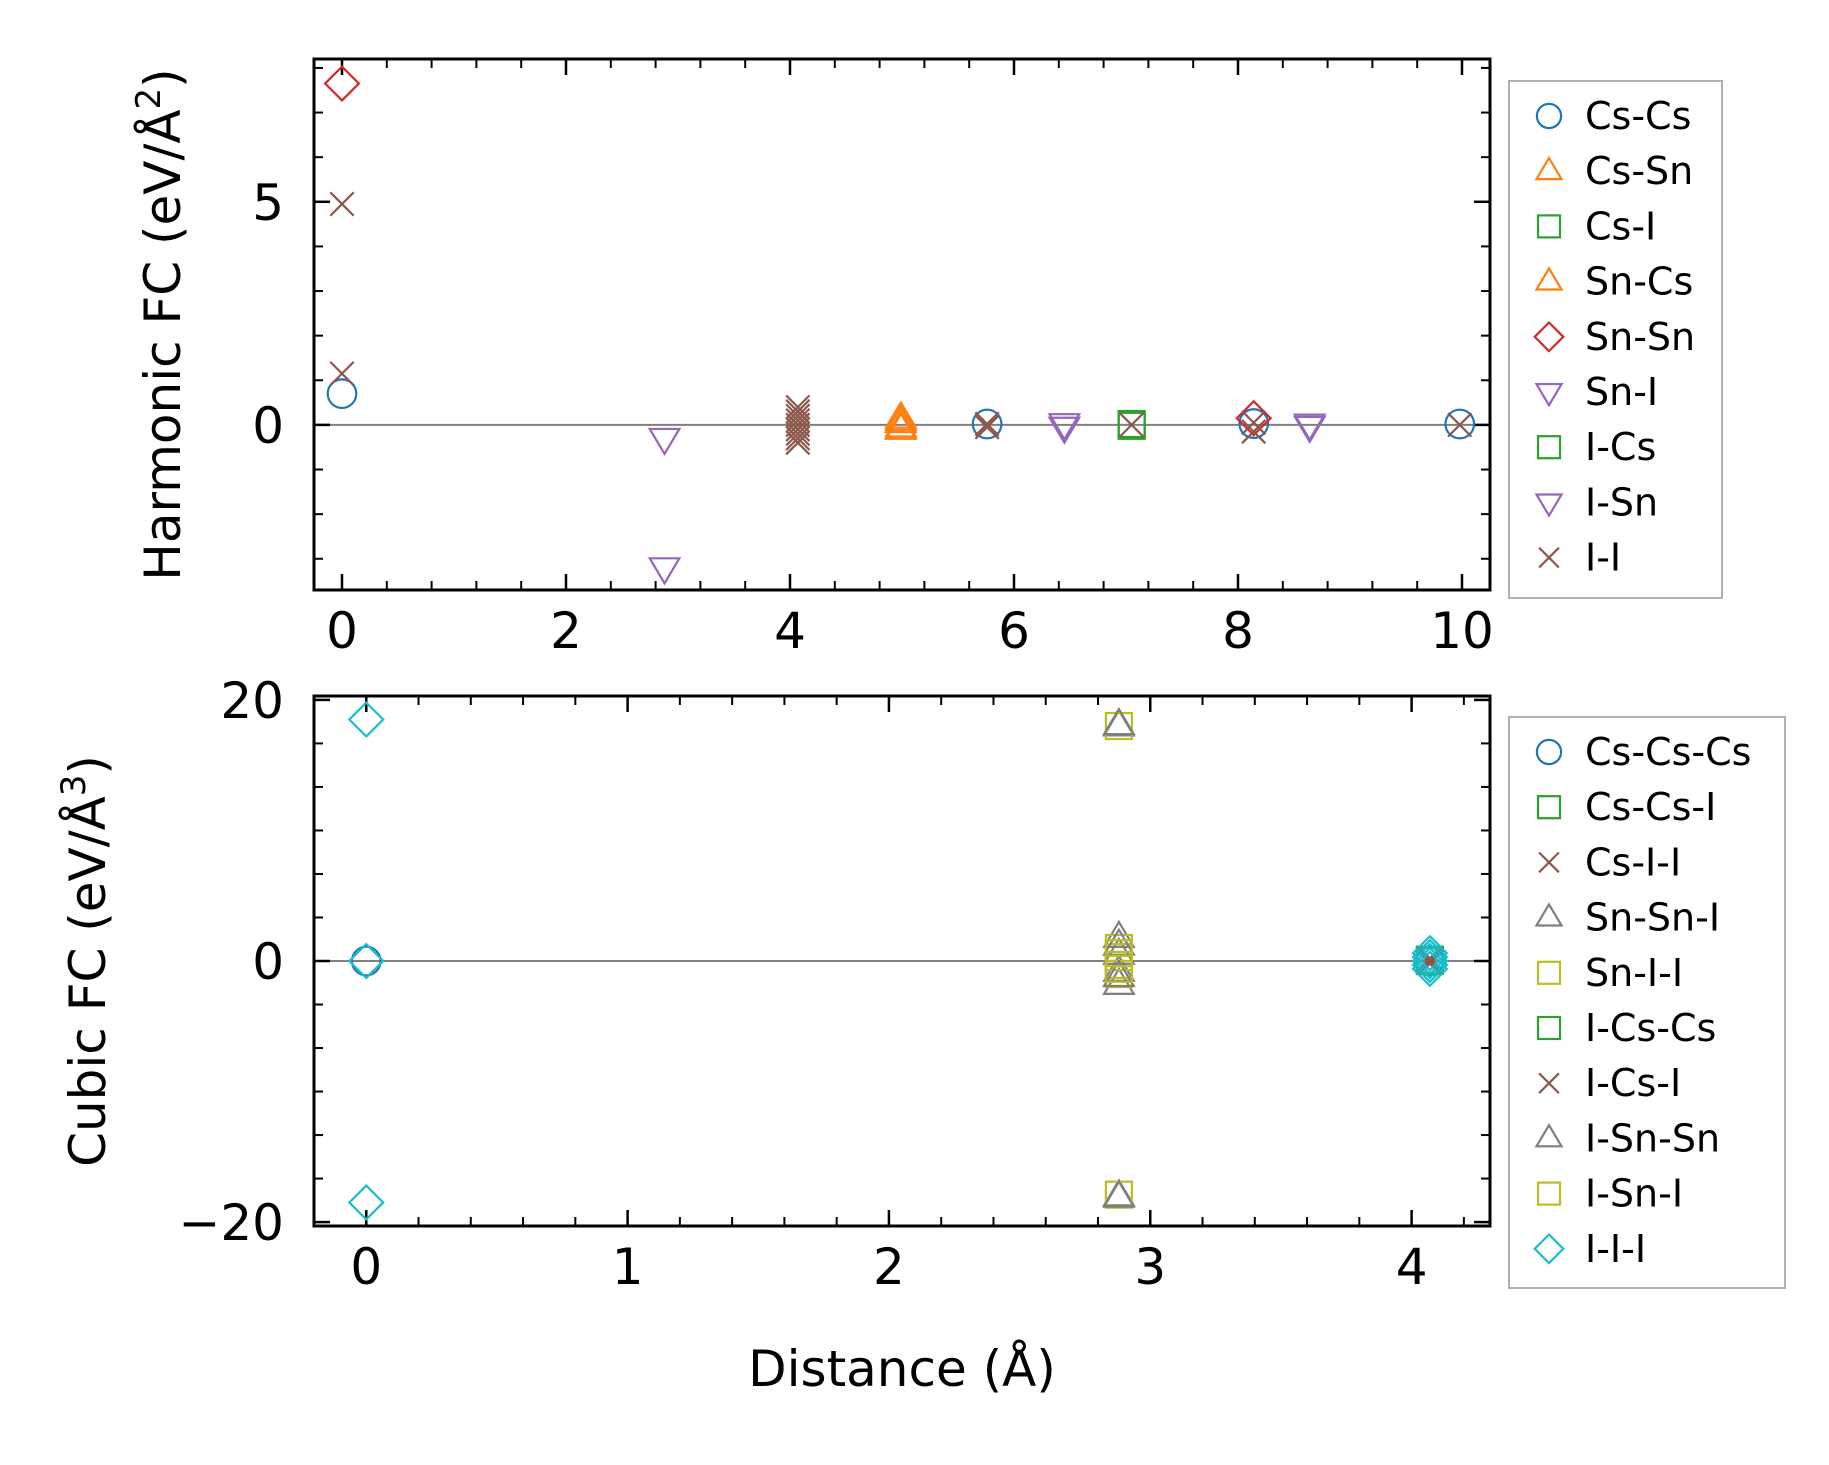  What do you see at coordinates (1640, 337) in the screenshot?
I see `legend-label-sn-sn: Sn-Sn` at bounding box center [1640, 337].